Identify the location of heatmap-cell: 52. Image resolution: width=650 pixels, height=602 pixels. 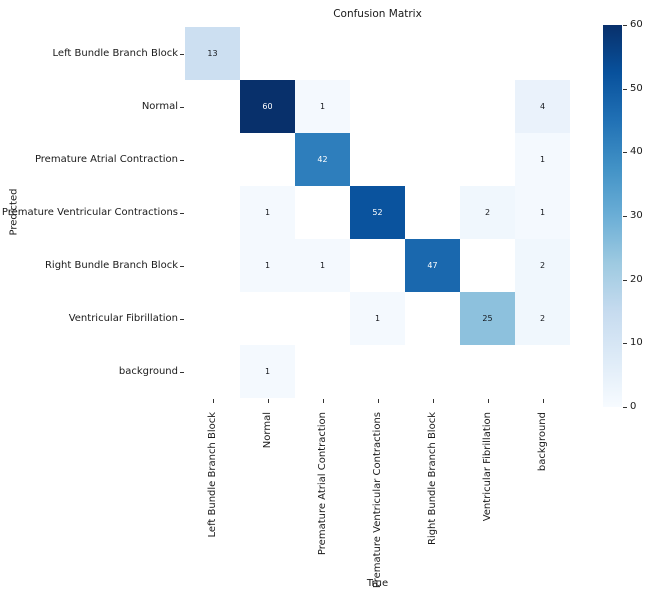
(377, 212).